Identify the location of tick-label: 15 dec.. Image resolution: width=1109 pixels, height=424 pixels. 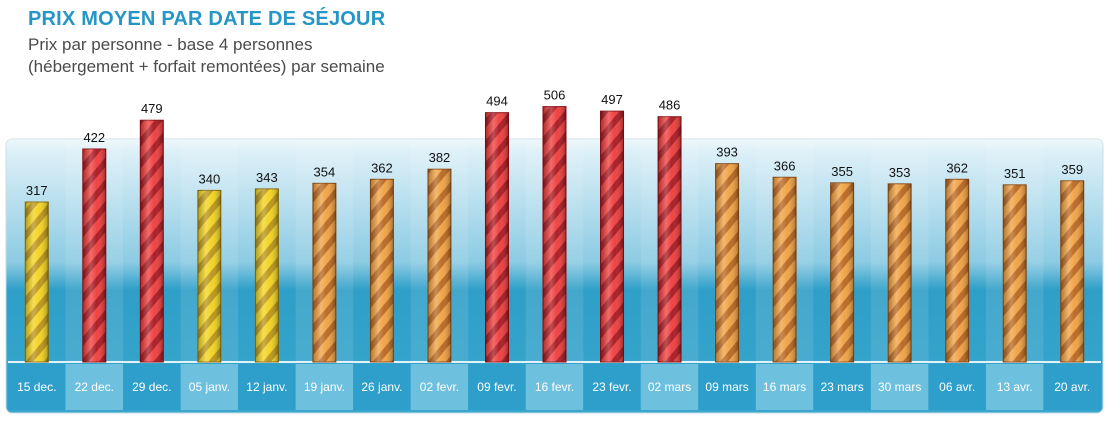
(36, 387).